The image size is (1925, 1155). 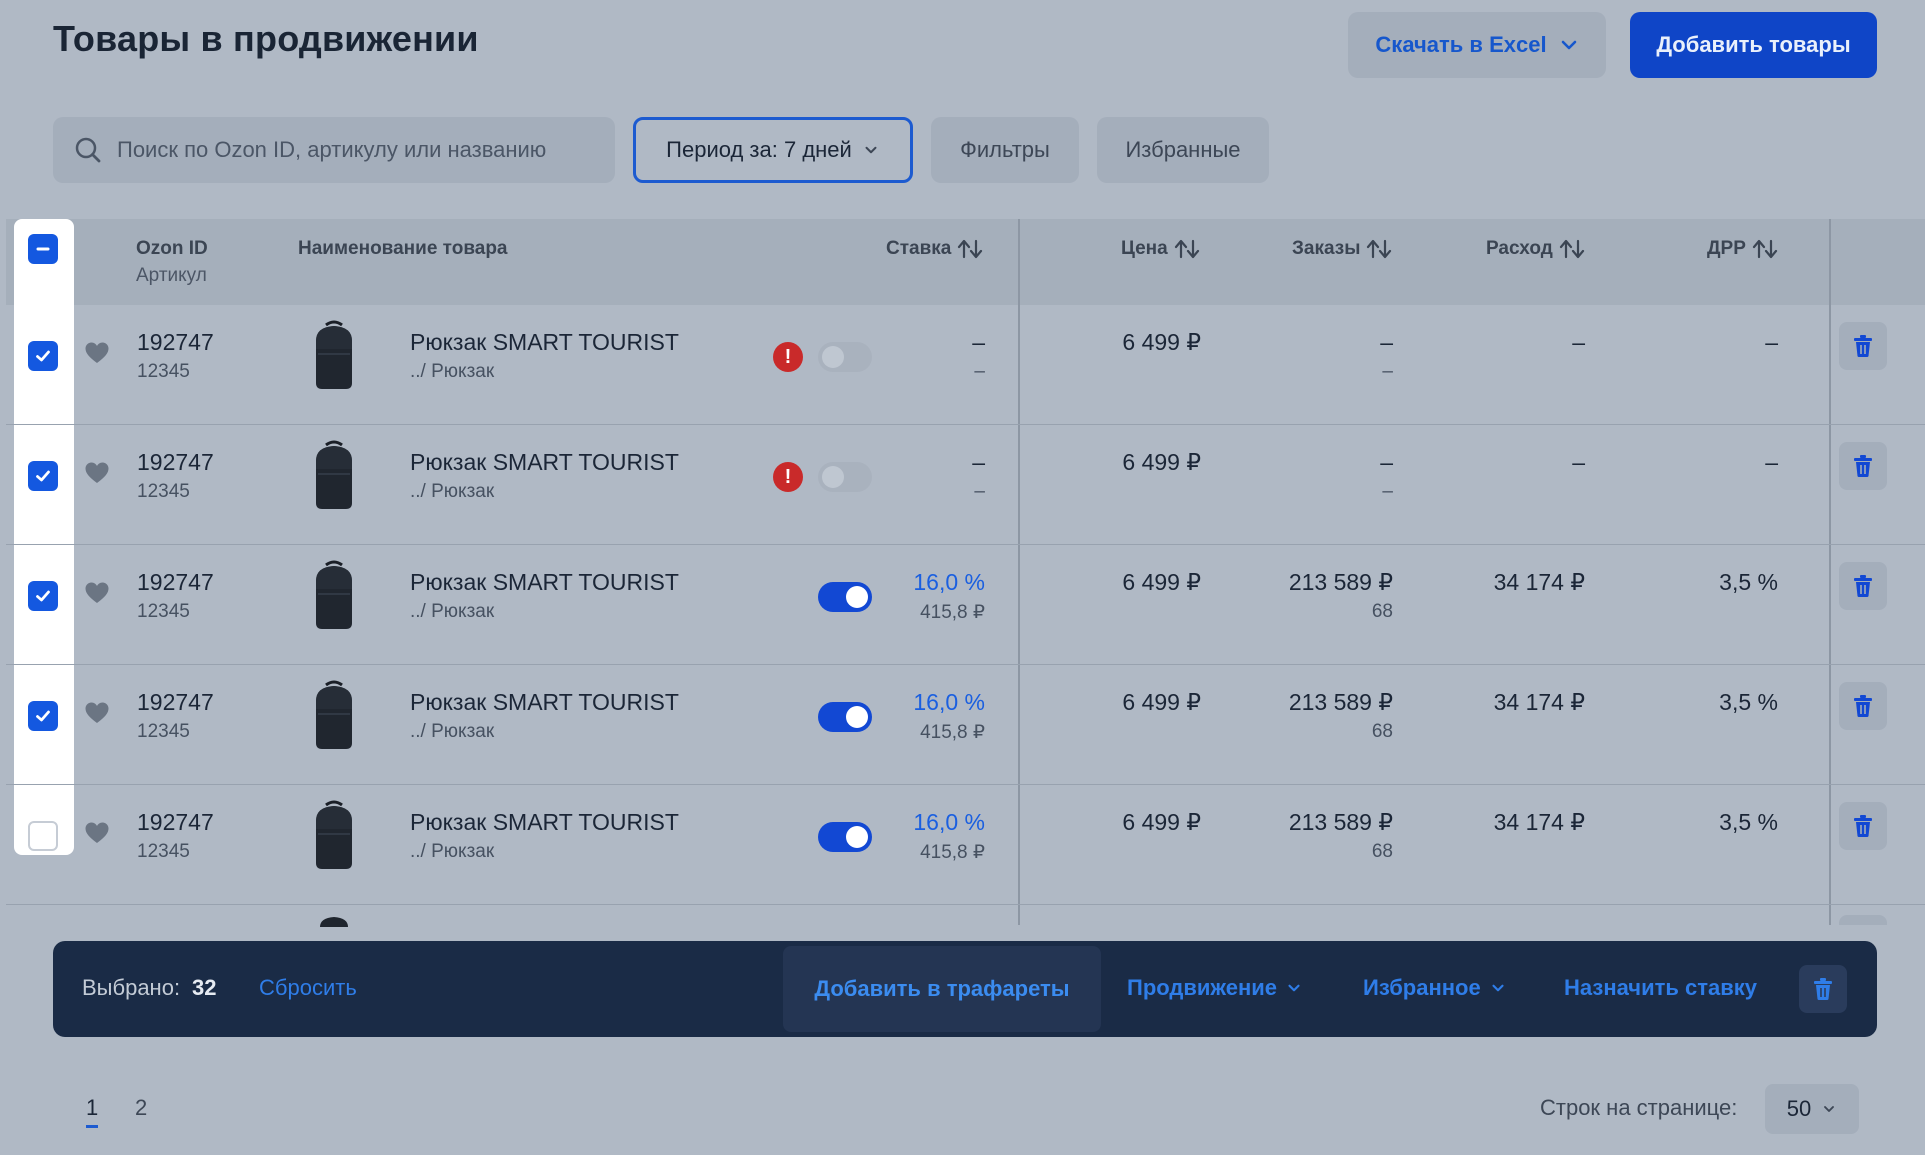 I want to click on spend-value: 34 174 ₽, so click(x=1539, y=702).